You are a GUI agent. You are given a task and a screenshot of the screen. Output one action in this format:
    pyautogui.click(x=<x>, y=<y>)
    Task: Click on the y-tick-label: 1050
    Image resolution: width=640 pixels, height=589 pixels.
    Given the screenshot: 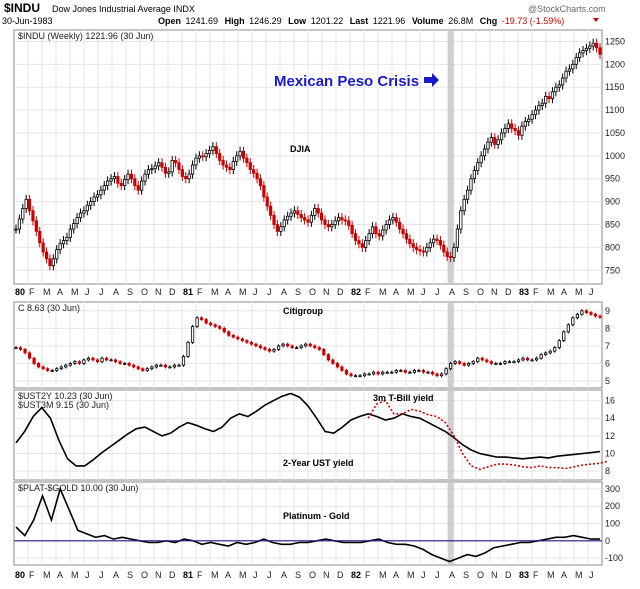 What is the action you would take?
    pyautogui.click(x=615, y=133)
    